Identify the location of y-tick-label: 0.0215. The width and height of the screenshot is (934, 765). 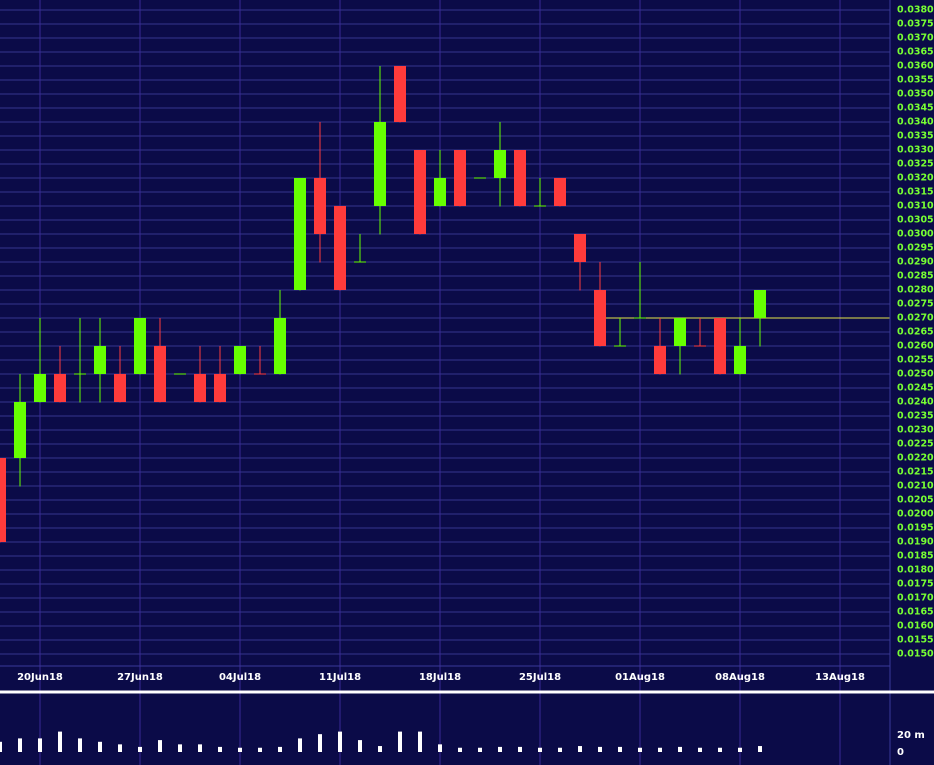
(915, 472).